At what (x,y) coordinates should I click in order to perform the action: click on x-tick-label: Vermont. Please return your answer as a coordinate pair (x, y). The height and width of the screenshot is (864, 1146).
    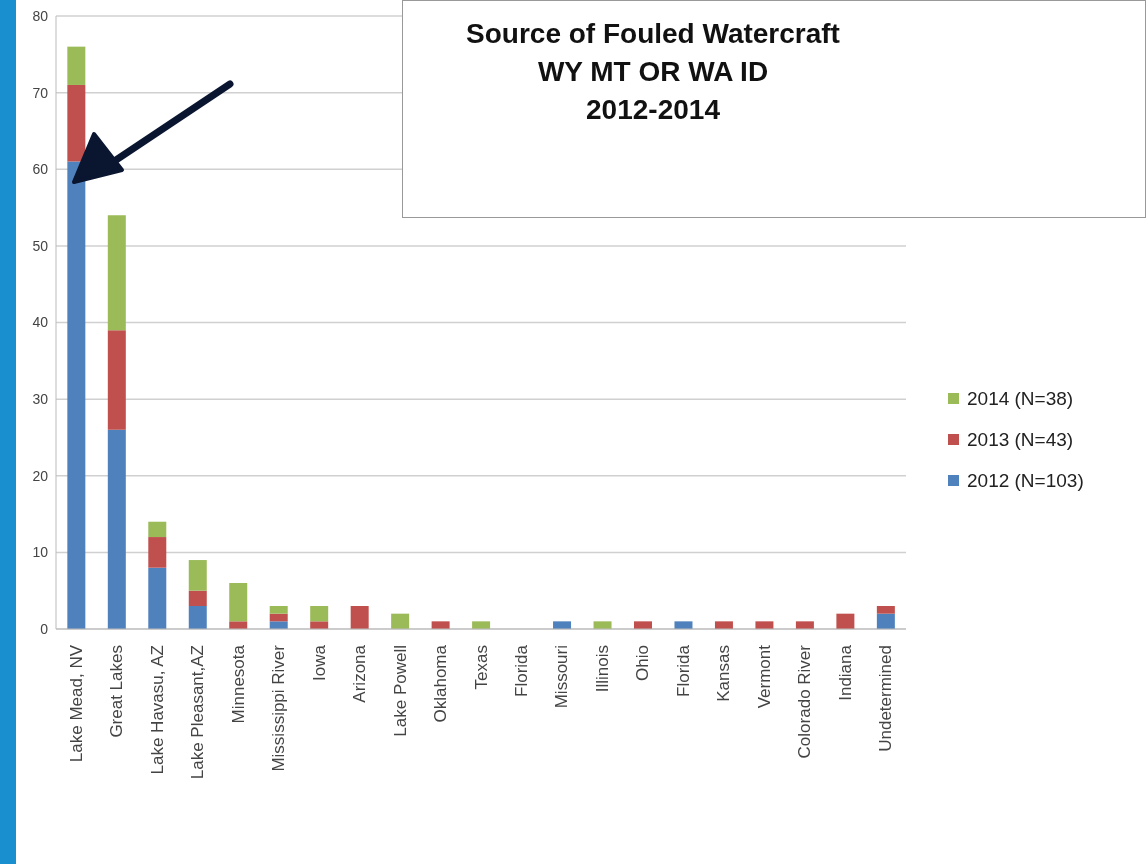
    Looking at the image, I should click on (764, 676).